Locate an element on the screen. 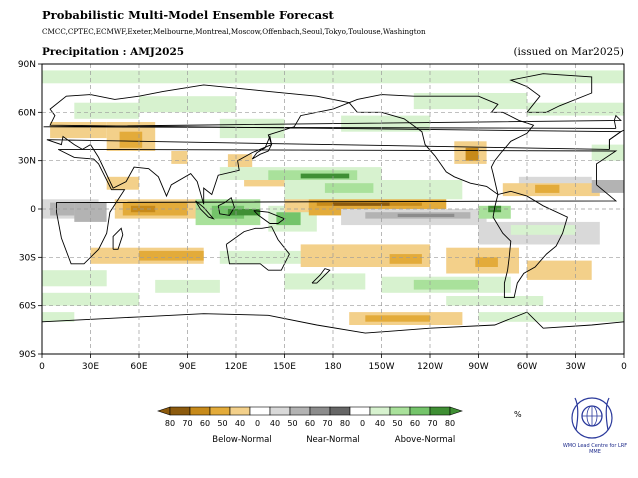 The width and height of the screenshot is (638, 478). latitude-label: 90S is located at coordinates (27, 355).